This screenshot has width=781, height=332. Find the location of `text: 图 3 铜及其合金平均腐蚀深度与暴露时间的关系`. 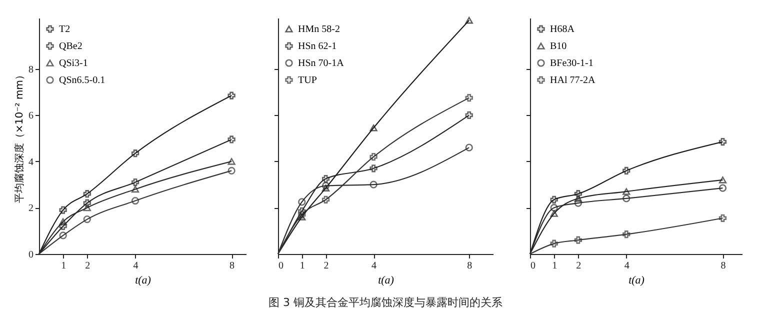

text: 图 3 铜及其合金平均腐蚀深度与暴露时间的关系 is located at coordinates (385, 302).